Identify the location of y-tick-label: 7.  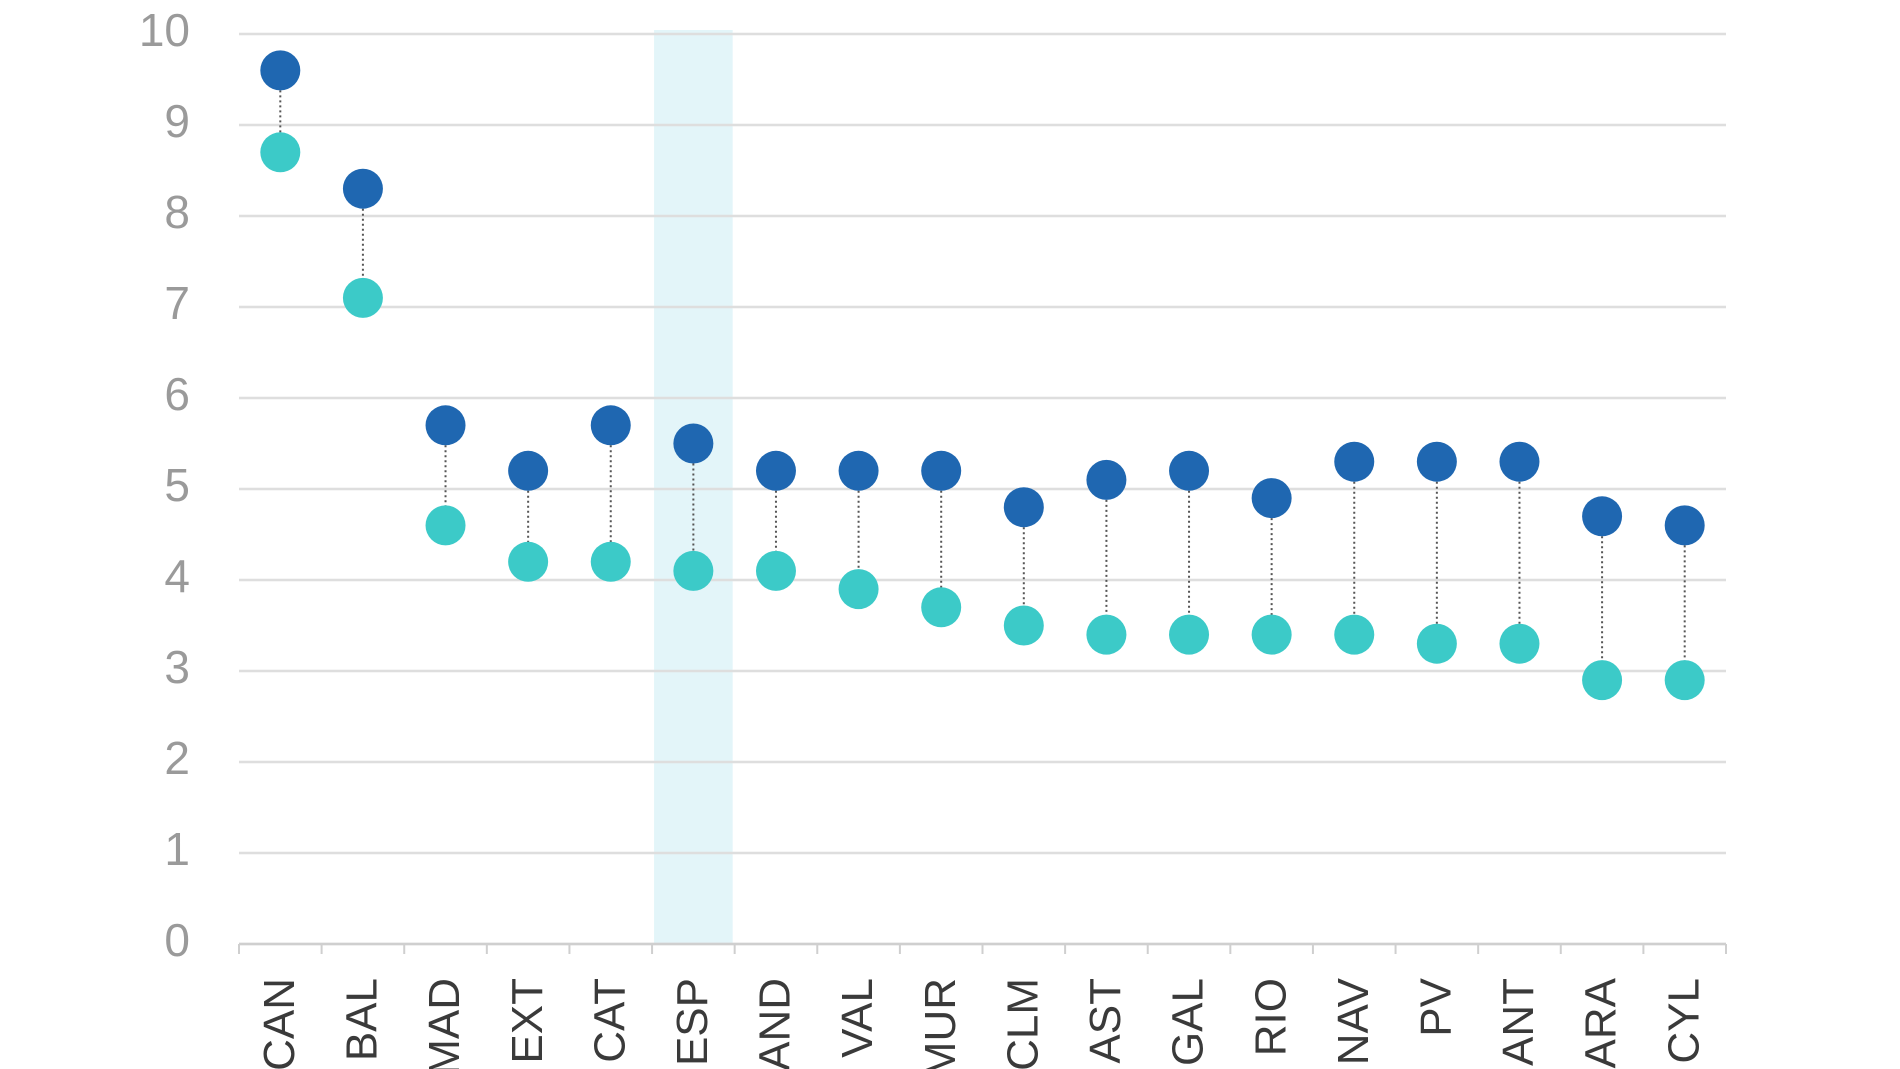
(177, 303).